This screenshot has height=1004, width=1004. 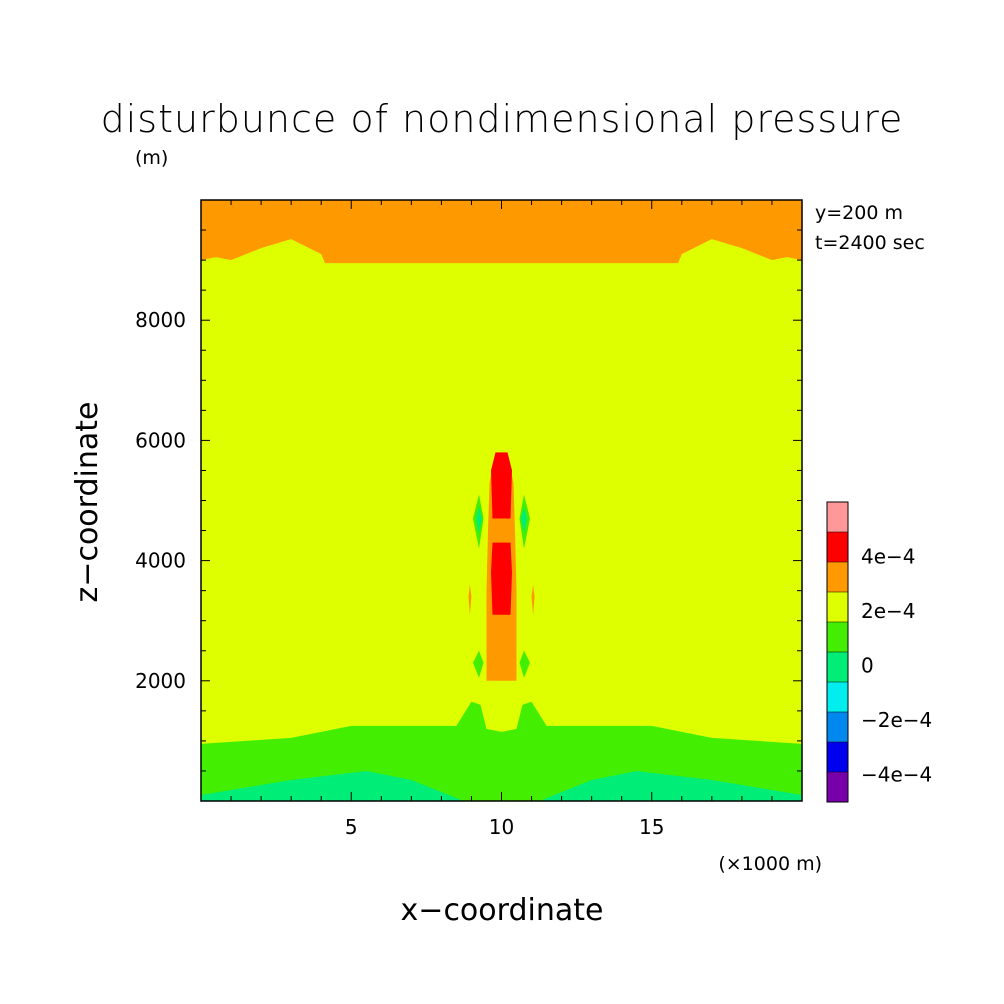 What do you see at coordinates (502, 119) in the screenshot?
I see `chart-title: disturbunce of nondimensional pressure` at bounding box center [502, 119].